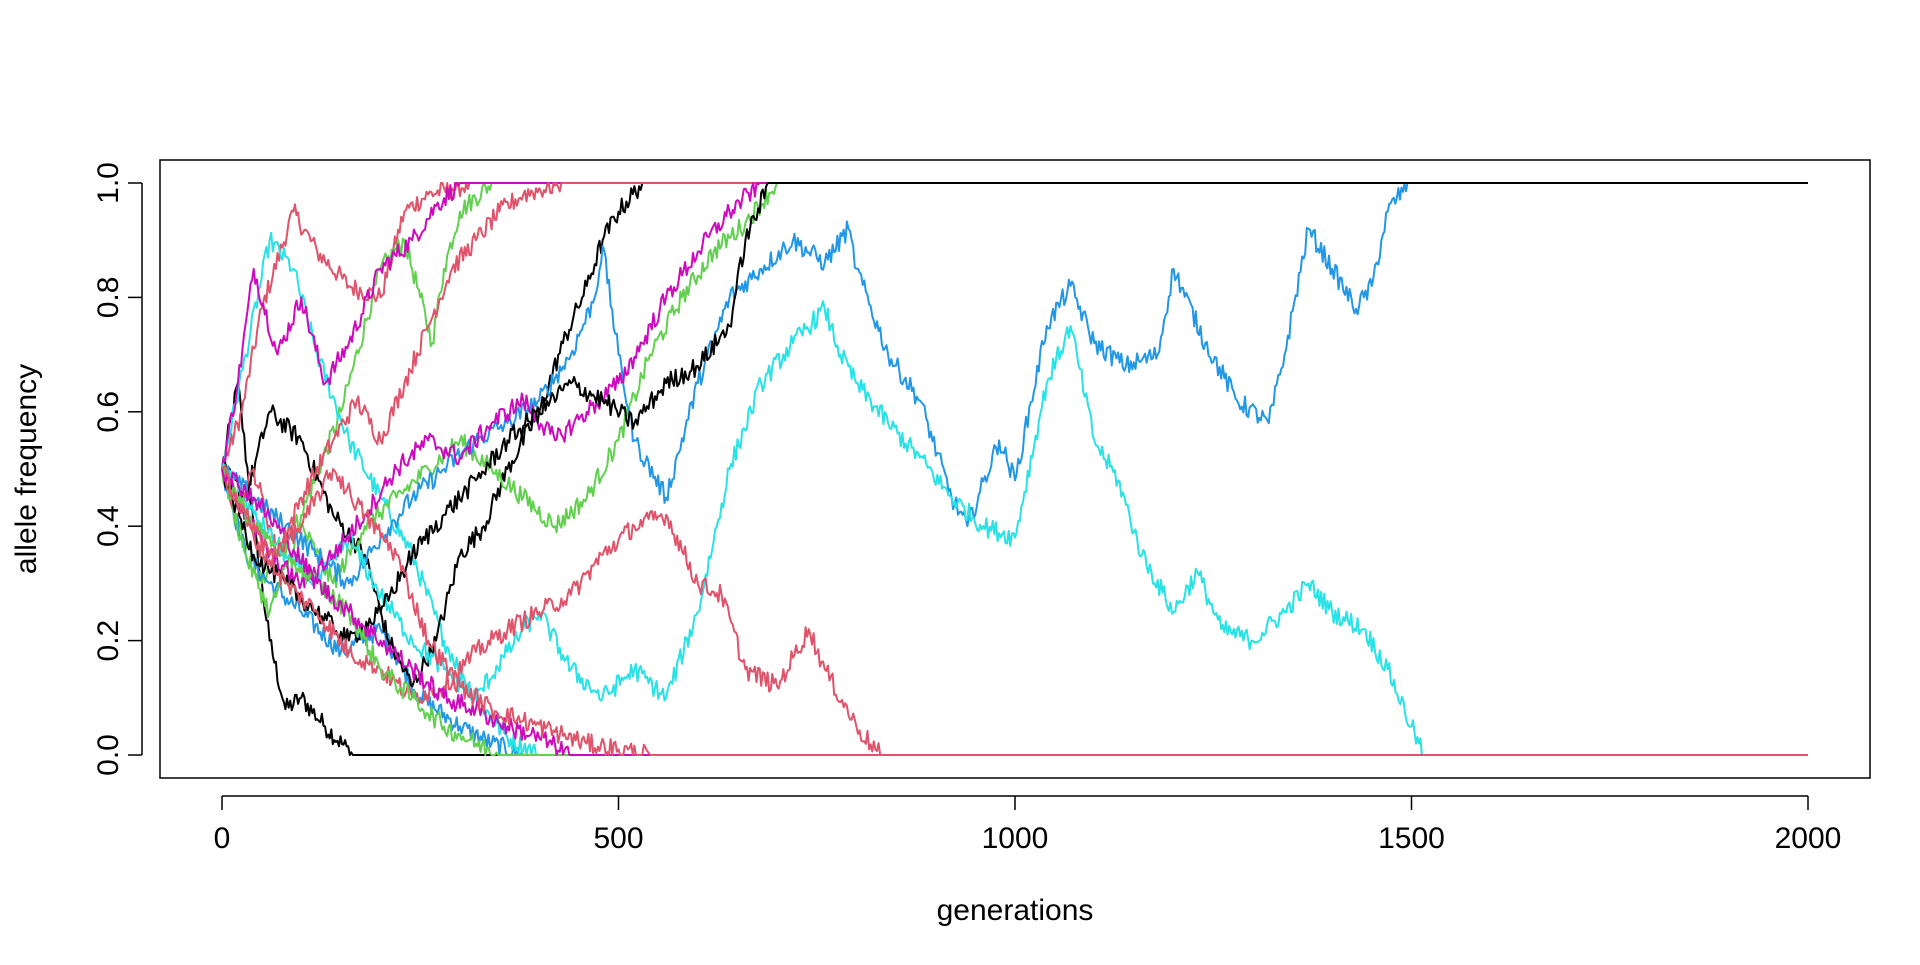  Describe the element at coordinates (26, 469) in the screenshot. I see `y-axis-label: allele frequency` at that location.